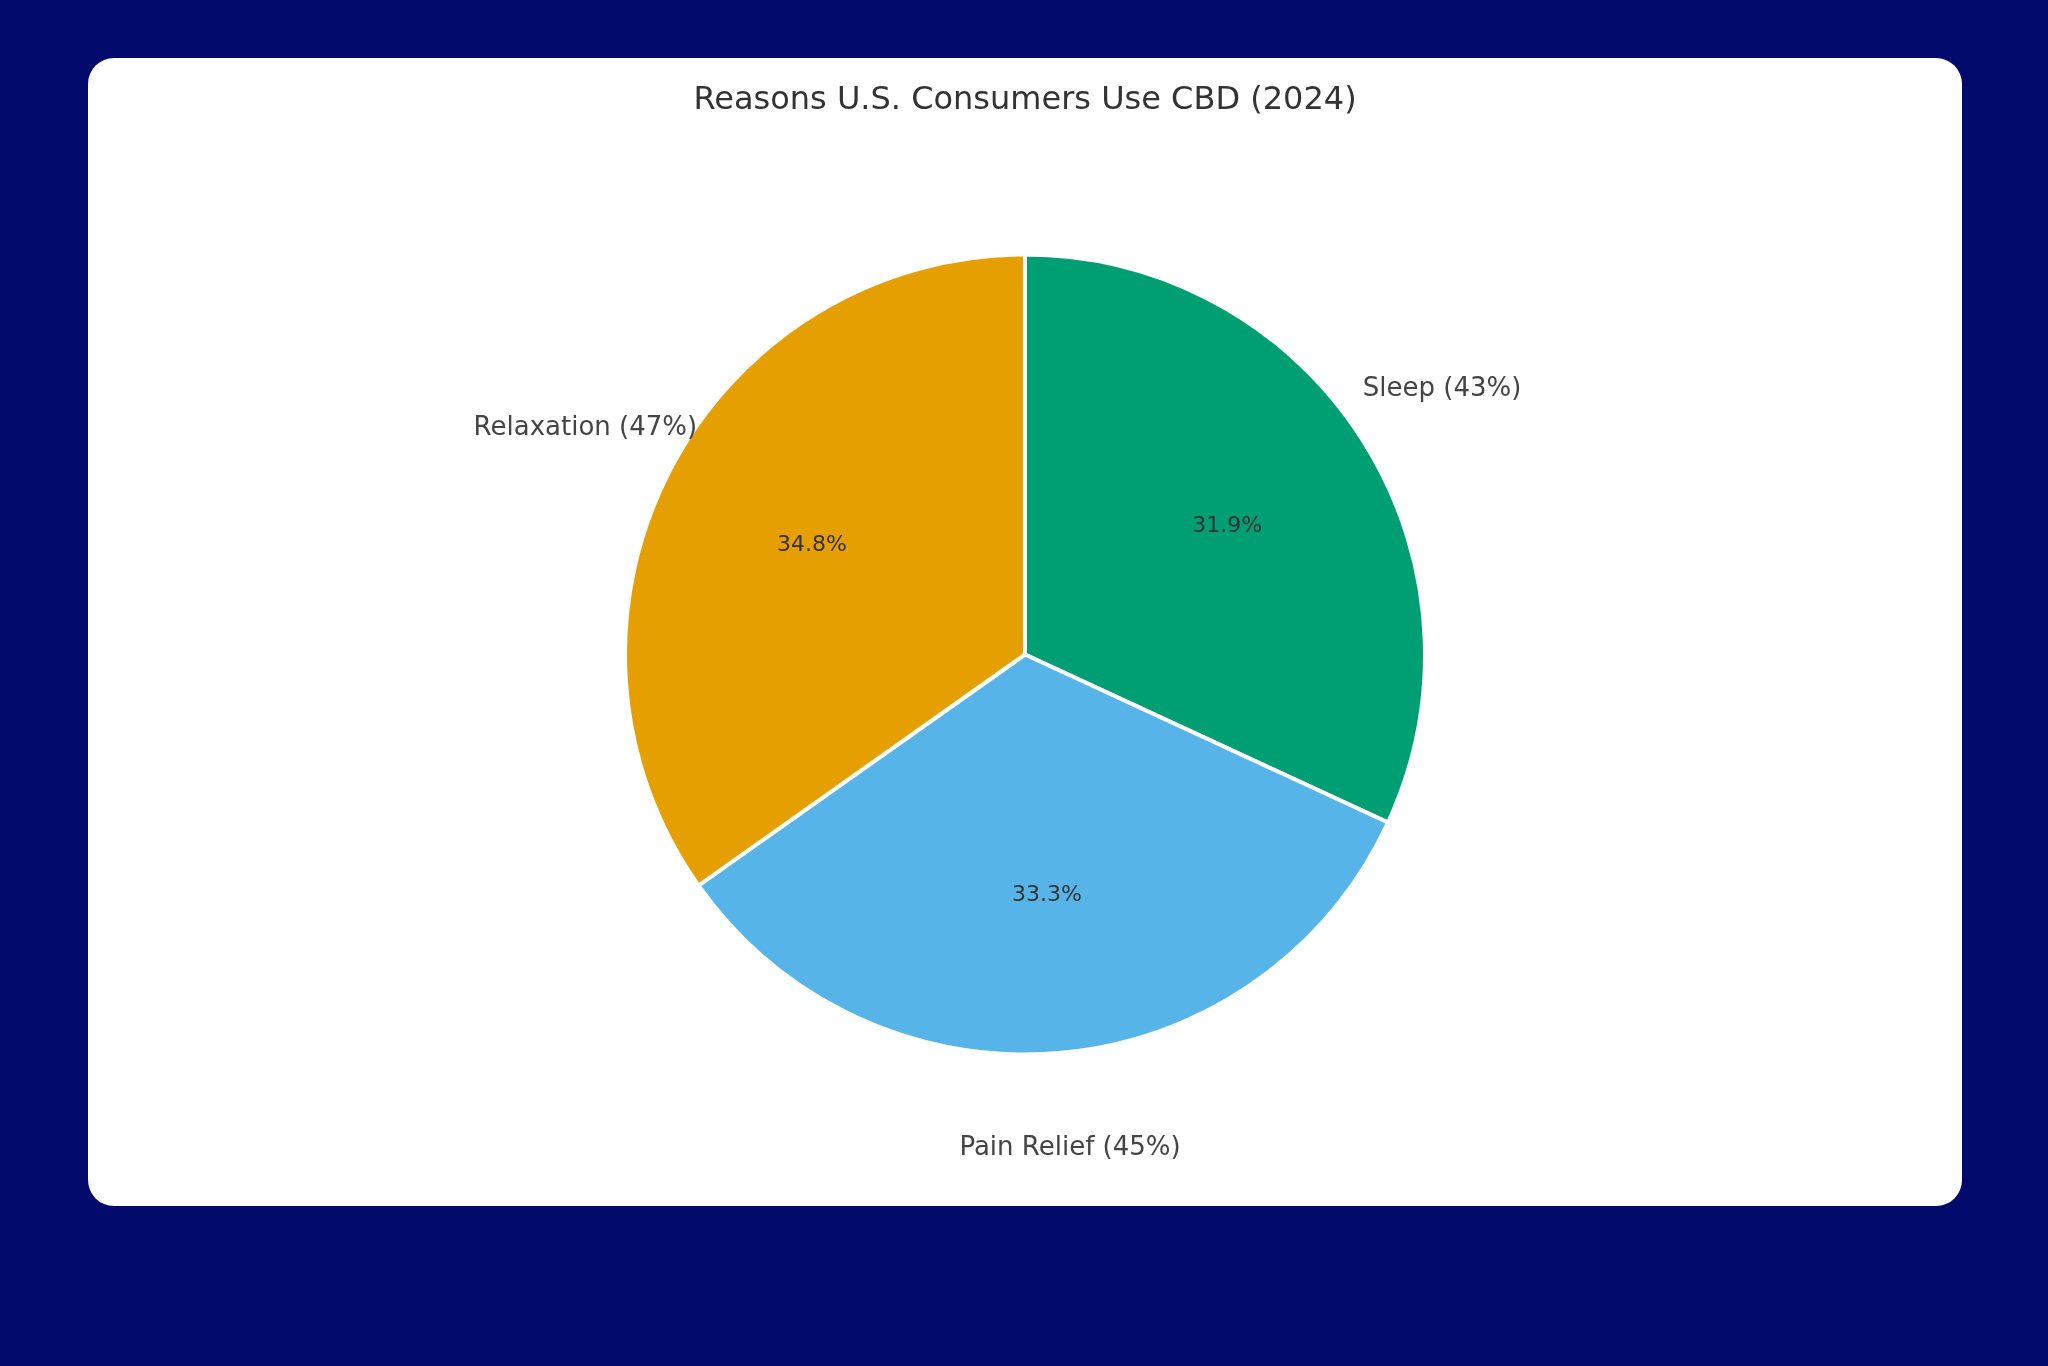 Image resolution: width=2048 pixels, height=1366 pixels. Describe the element at coordinates (1227, 525) in the screenshot. I see `data-label: 31.9%` at that location.